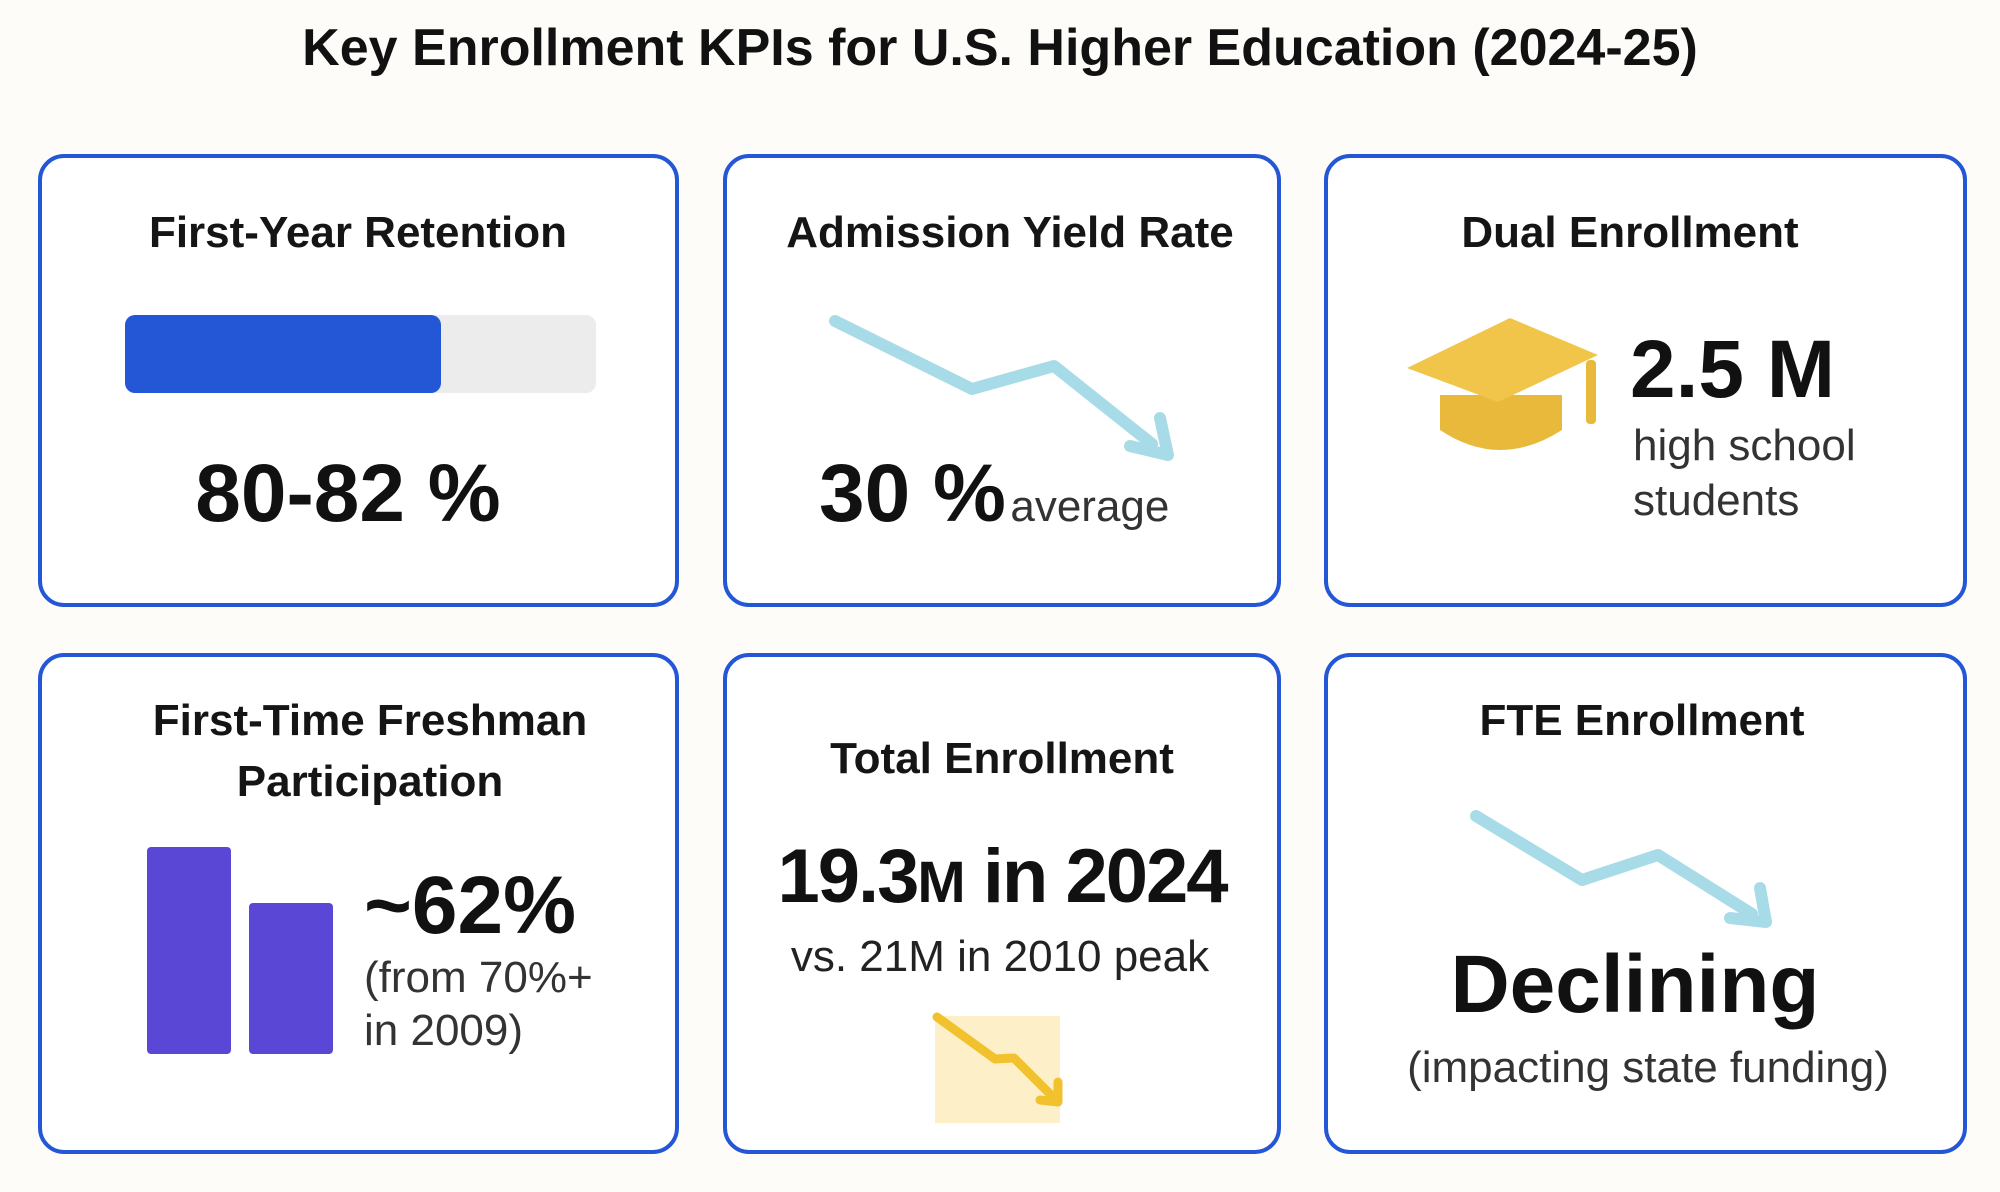  I want to click on total-comparison: vs. 21M in 2010 peak, so click(1000, 956).